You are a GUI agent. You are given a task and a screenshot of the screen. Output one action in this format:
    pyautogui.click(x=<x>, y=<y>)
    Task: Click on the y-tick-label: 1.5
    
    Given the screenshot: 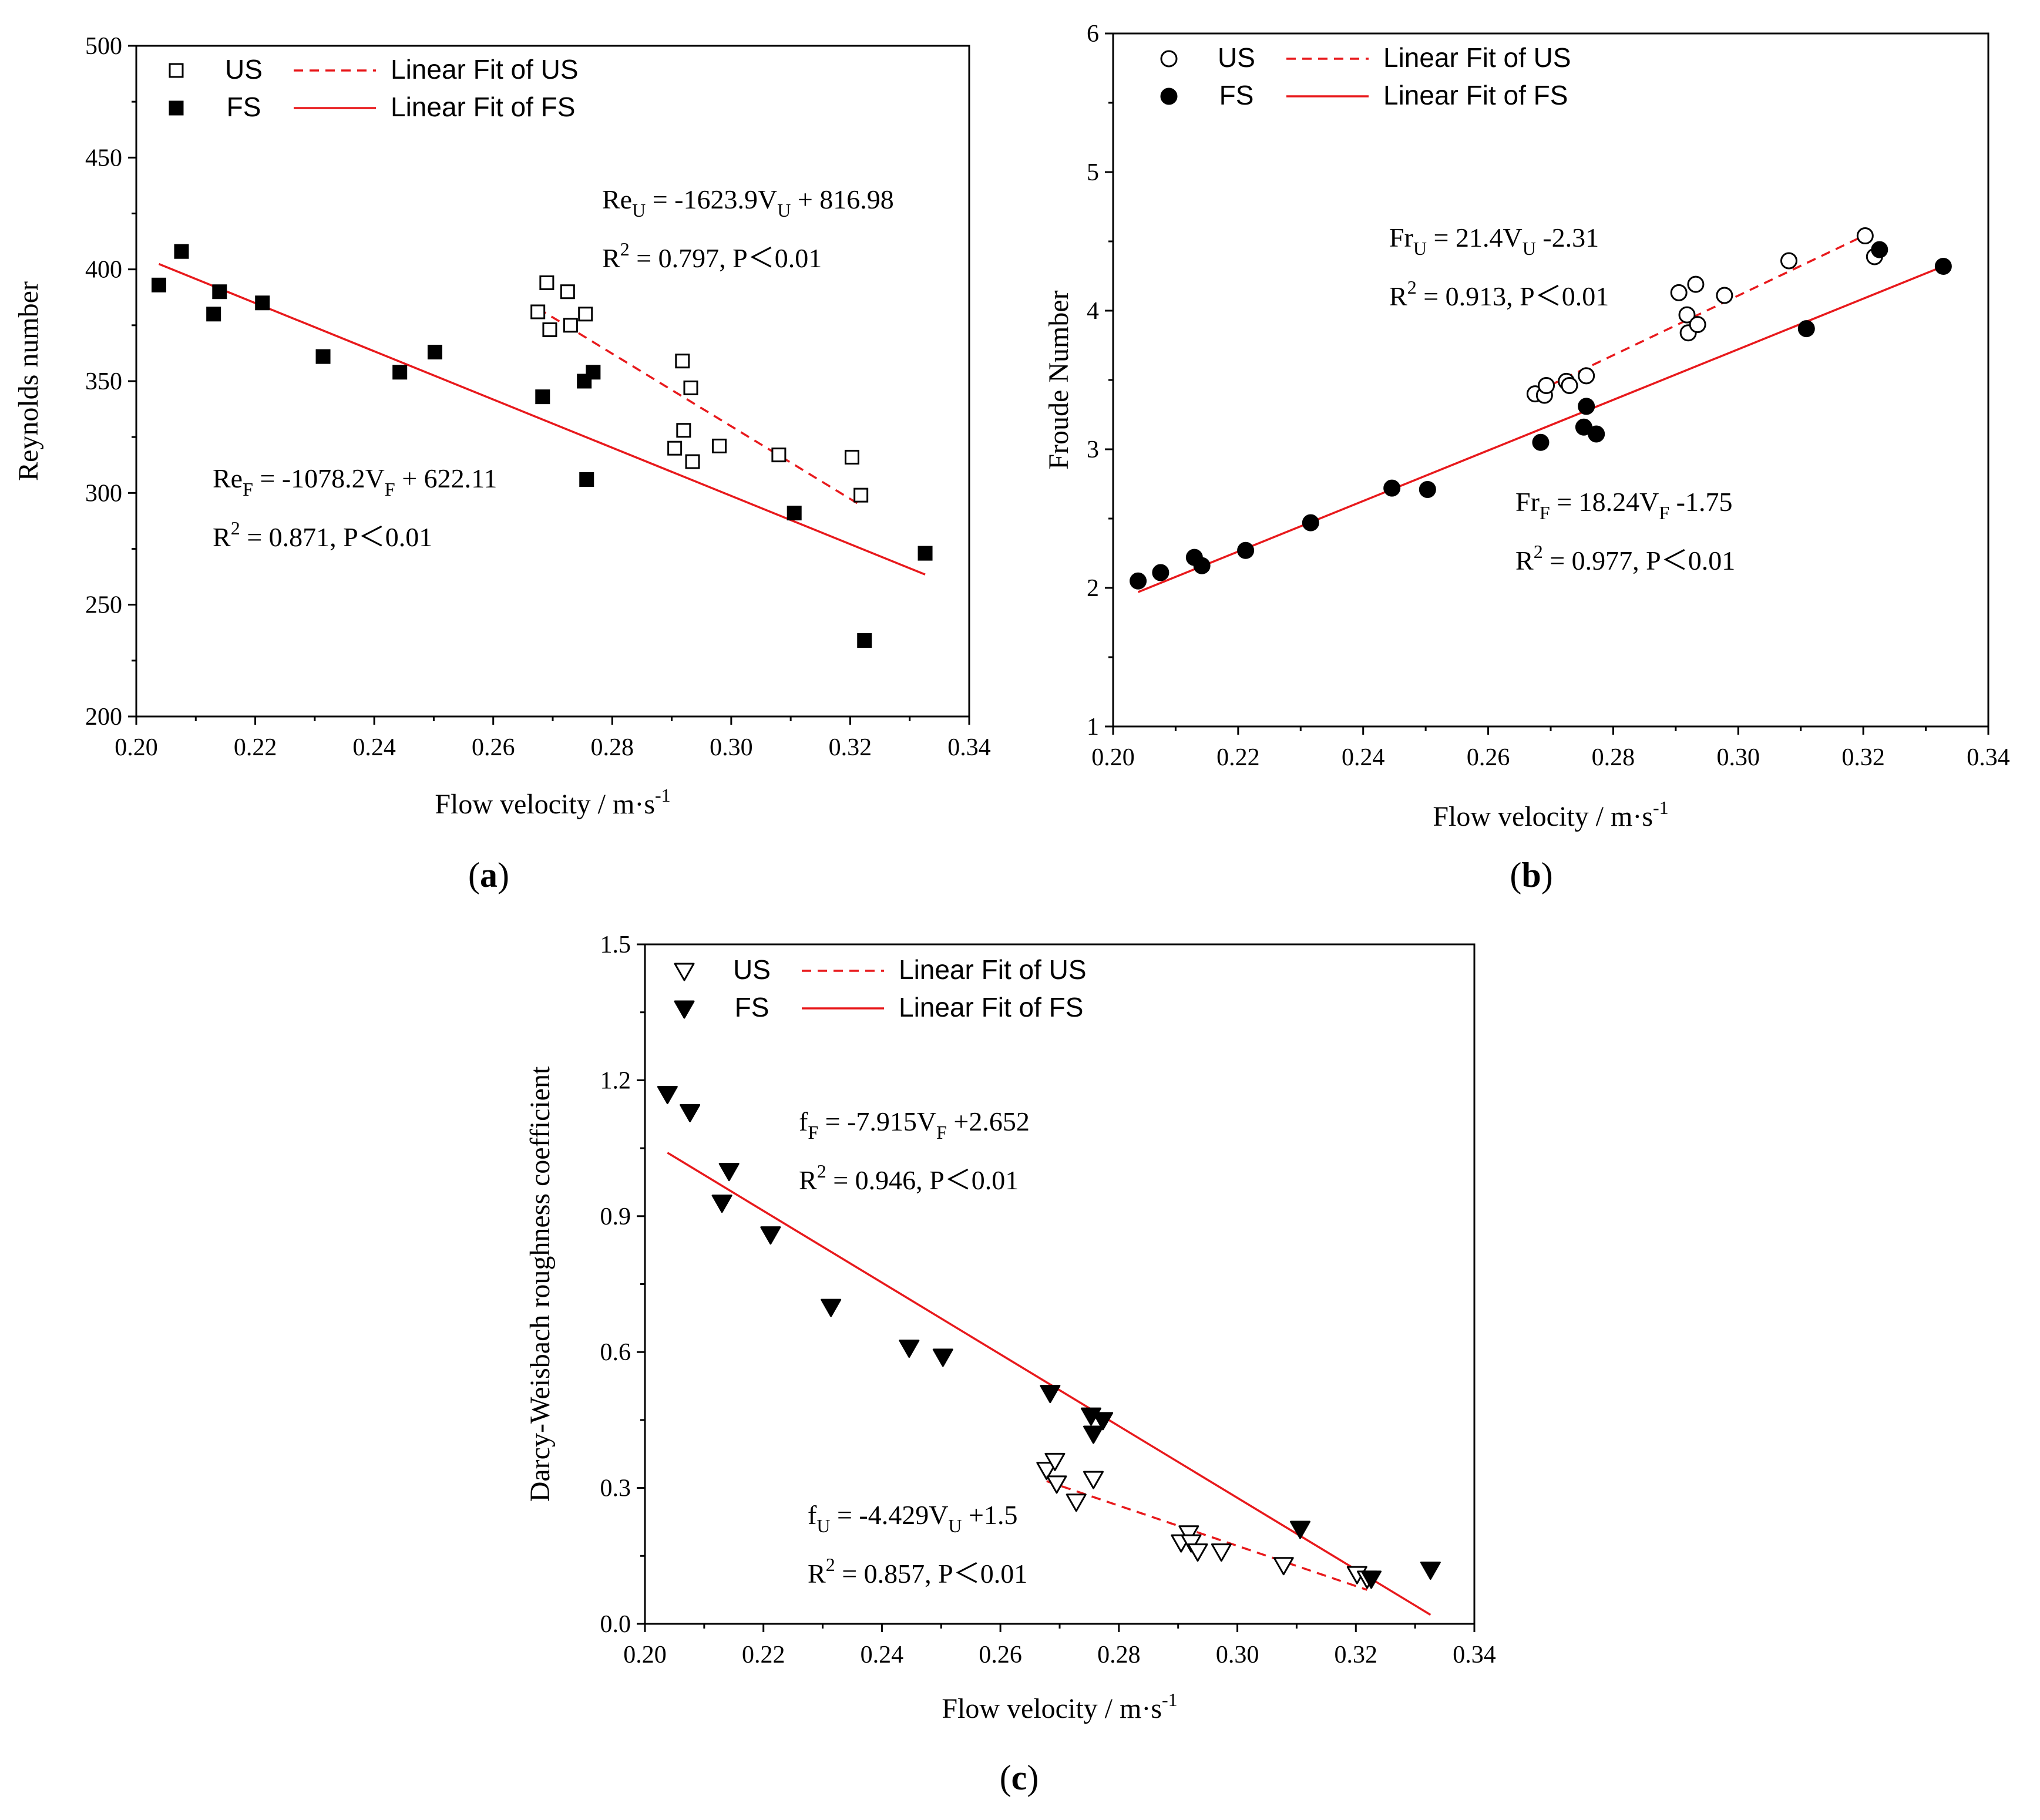 What is the action you would take?
    pyautogui.click(x=615, y=944)
    